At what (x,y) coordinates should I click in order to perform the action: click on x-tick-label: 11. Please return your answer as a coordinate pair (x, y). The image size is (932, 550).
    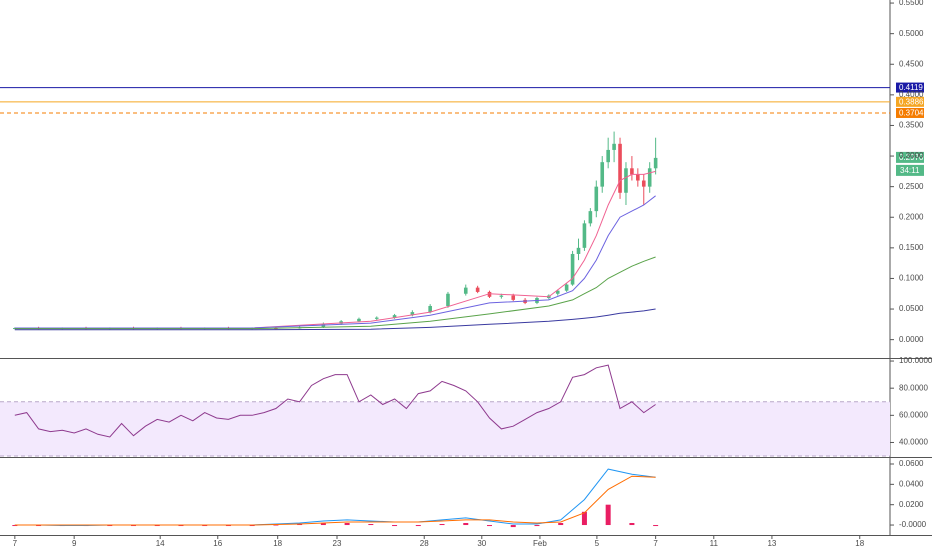
    Looking at the image, I should click on (714, 543).